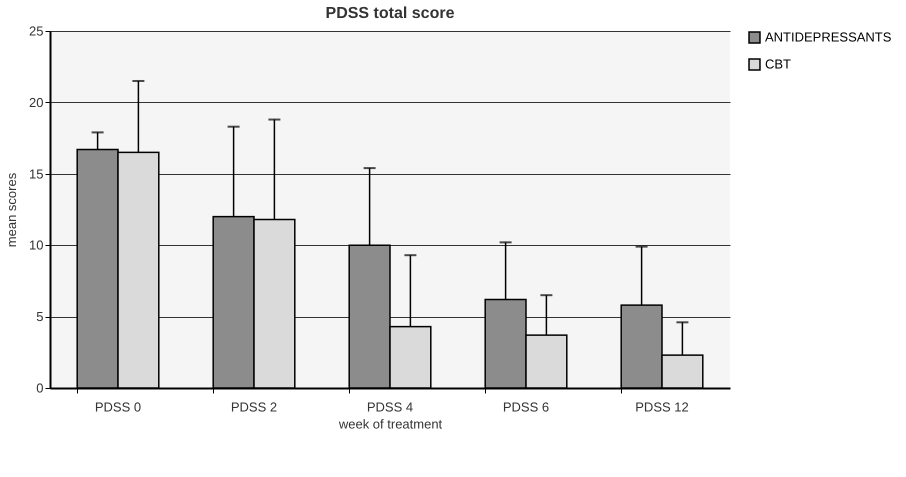 The height and width of the screenshot is (477, 906). I want to click on x-tick-label: PDSS 12, so click(662, 407).